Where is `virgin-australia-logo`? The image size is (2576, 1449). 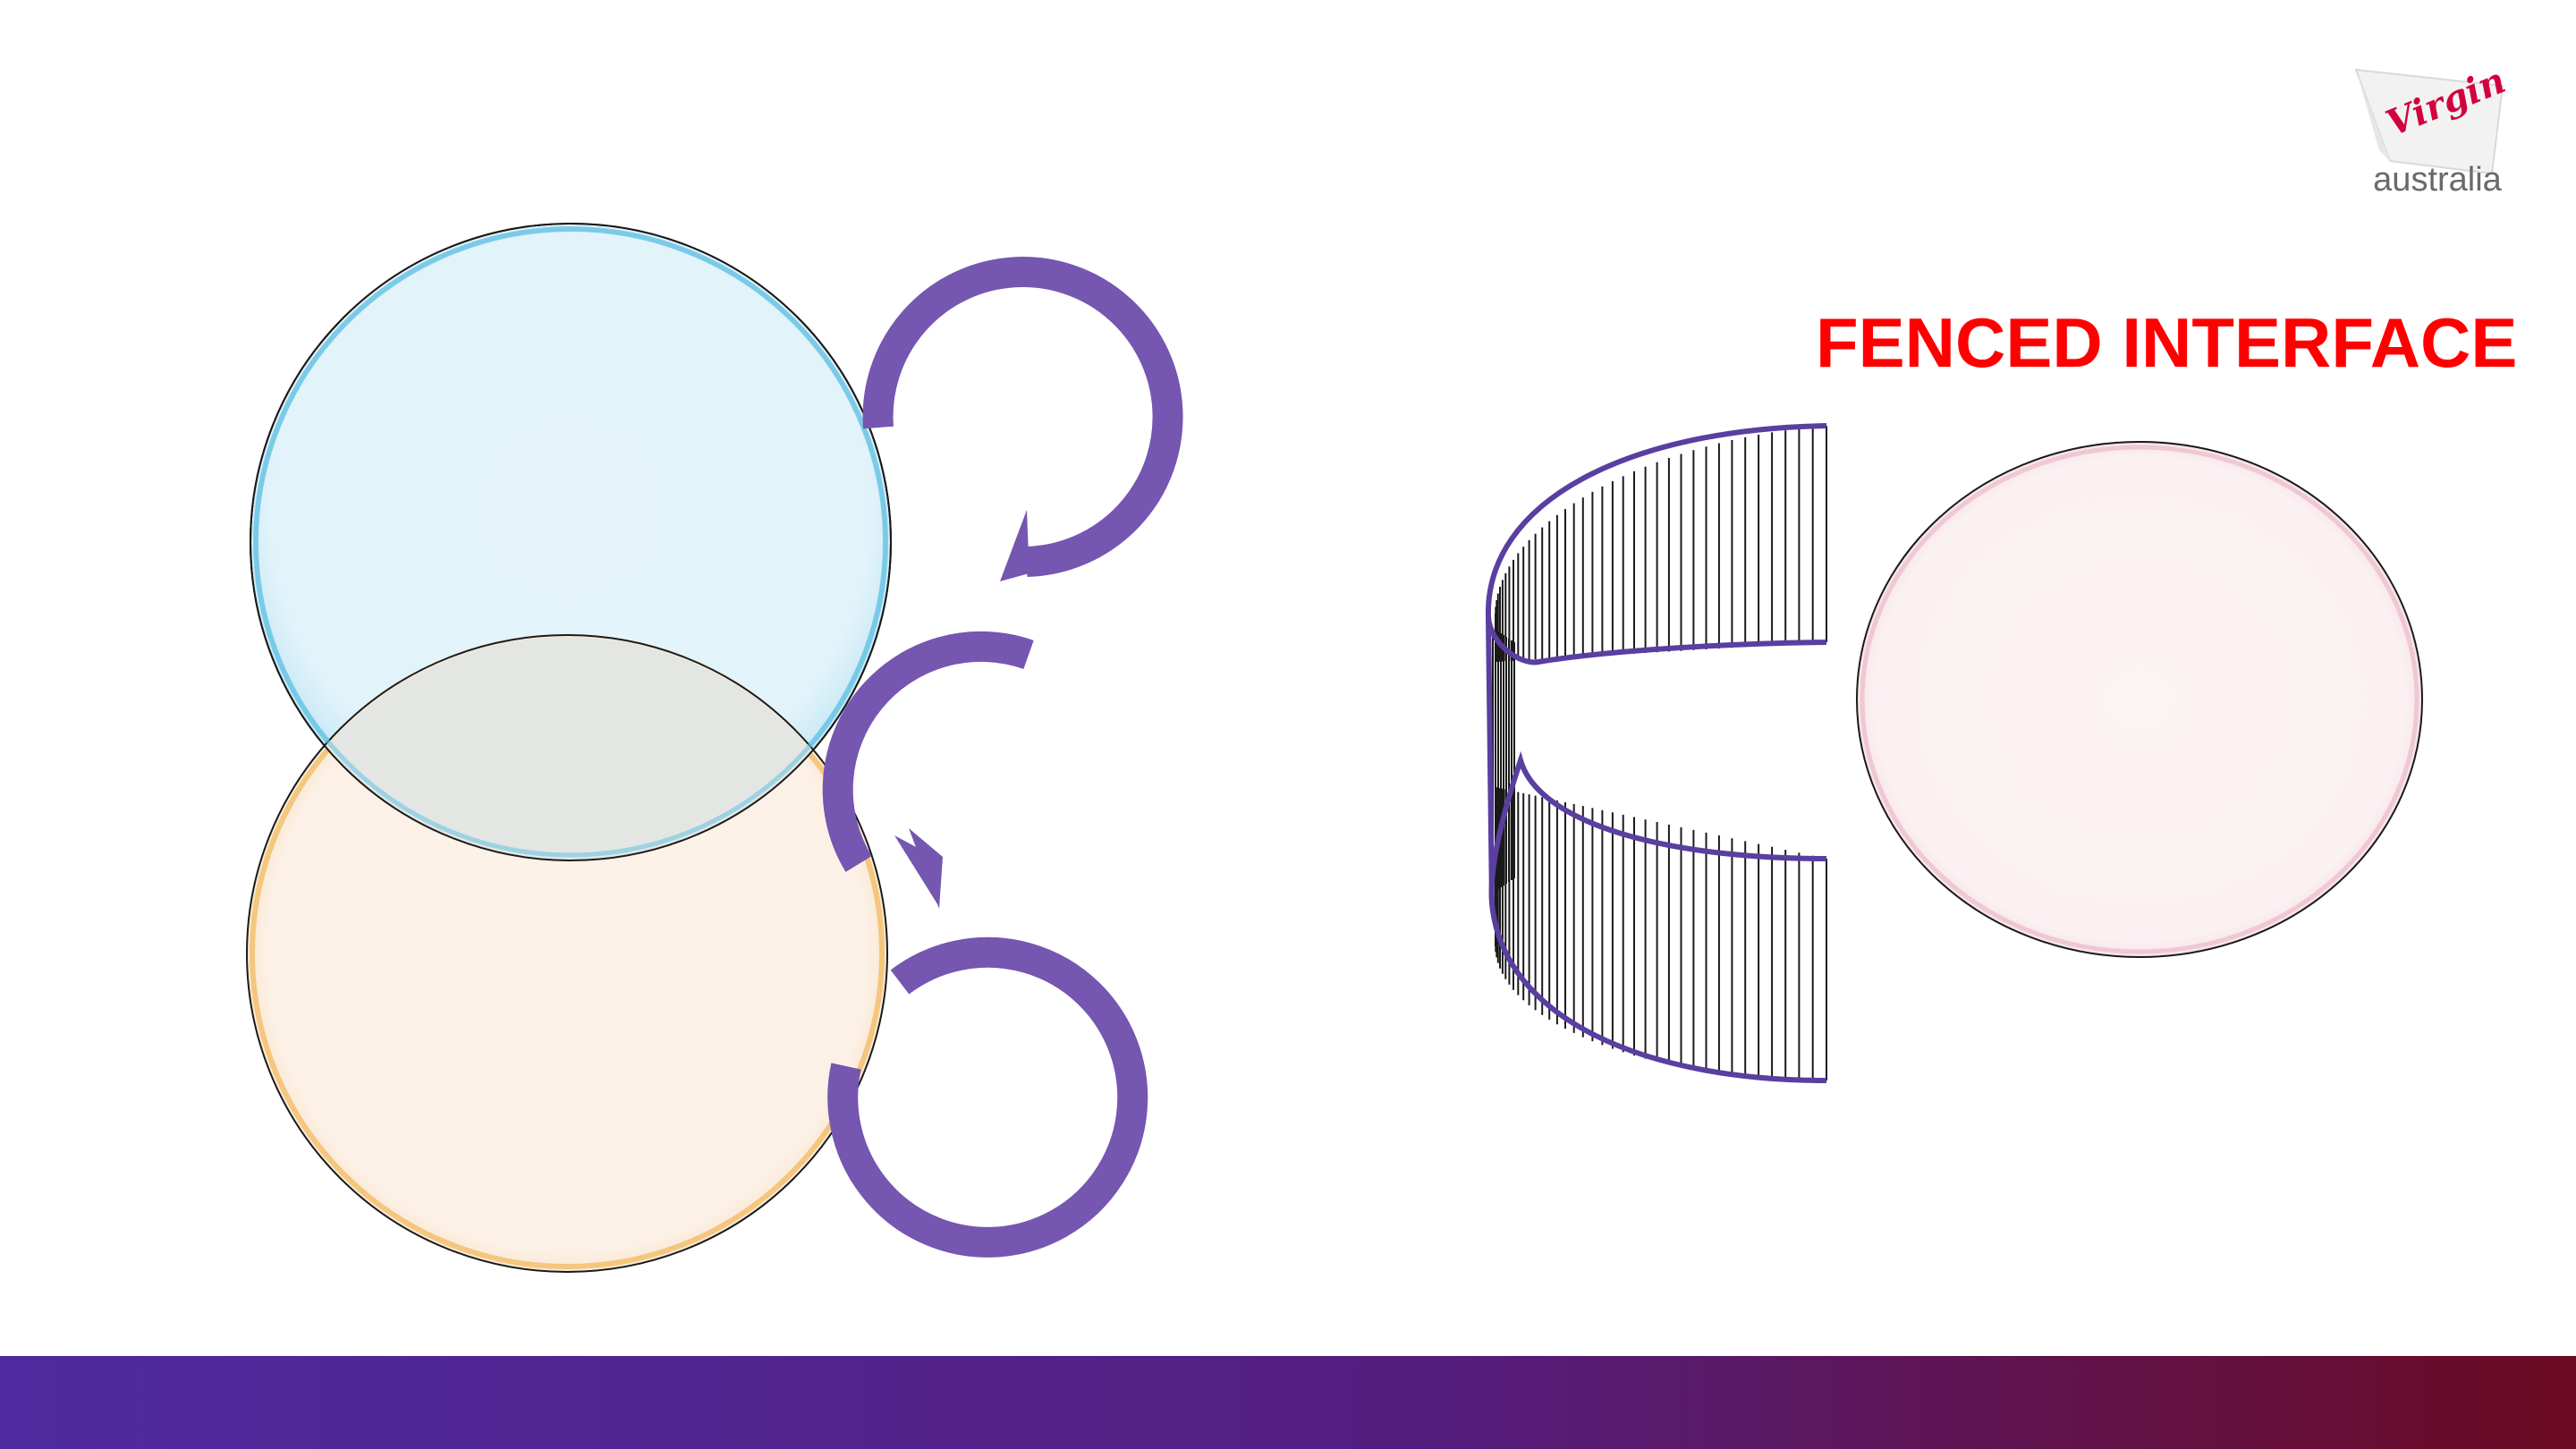 virgin-australia-logo is located at coordinates (2429, 121).